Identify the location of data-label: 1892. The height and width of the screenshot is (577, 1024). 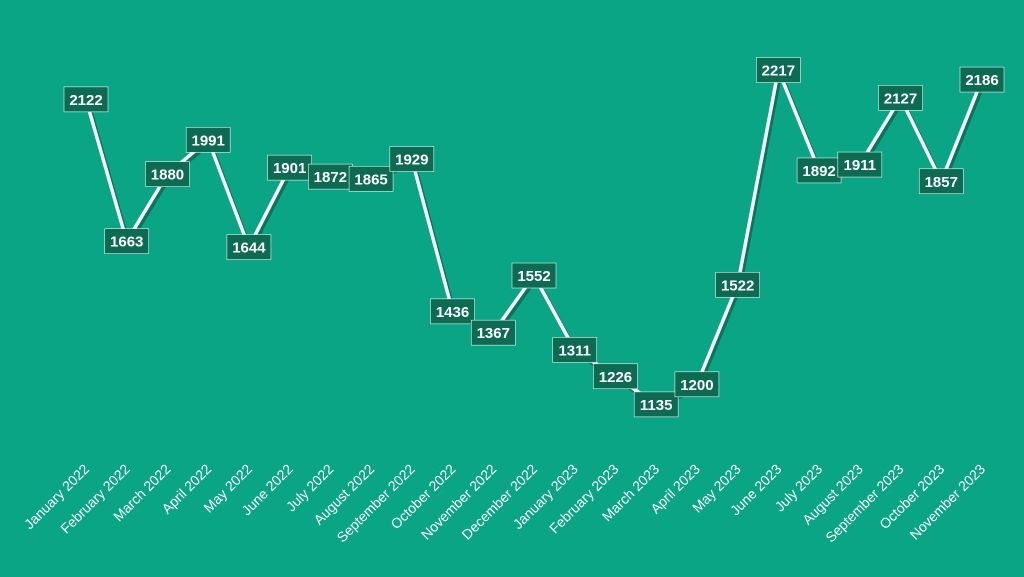
(819, 170).